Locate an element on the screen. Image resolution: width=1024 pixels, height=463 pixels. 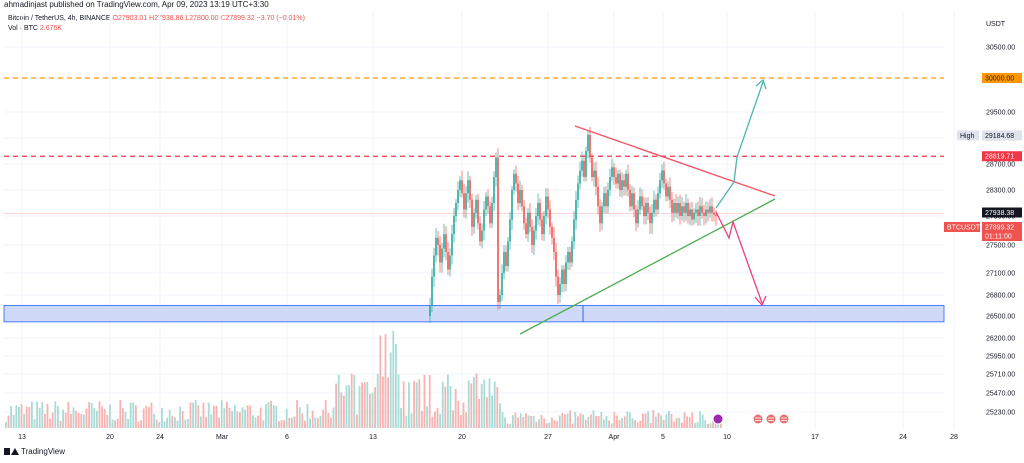
bearish-projection-arrow is located at coordinates (739, 257).